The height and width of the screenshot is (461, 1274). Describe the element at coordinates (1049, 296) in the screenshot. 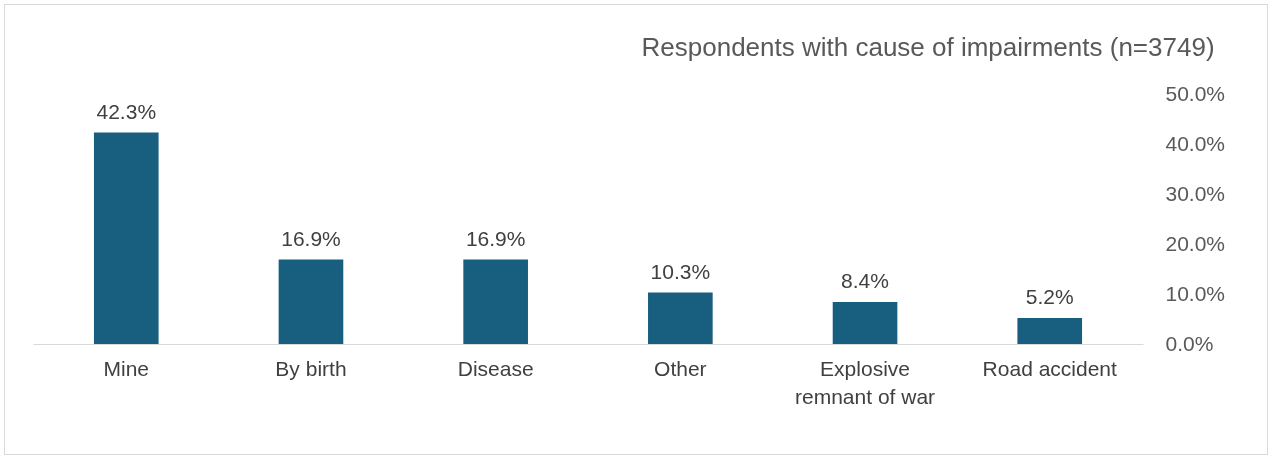

I see `data-label: 5.2%` at that location.